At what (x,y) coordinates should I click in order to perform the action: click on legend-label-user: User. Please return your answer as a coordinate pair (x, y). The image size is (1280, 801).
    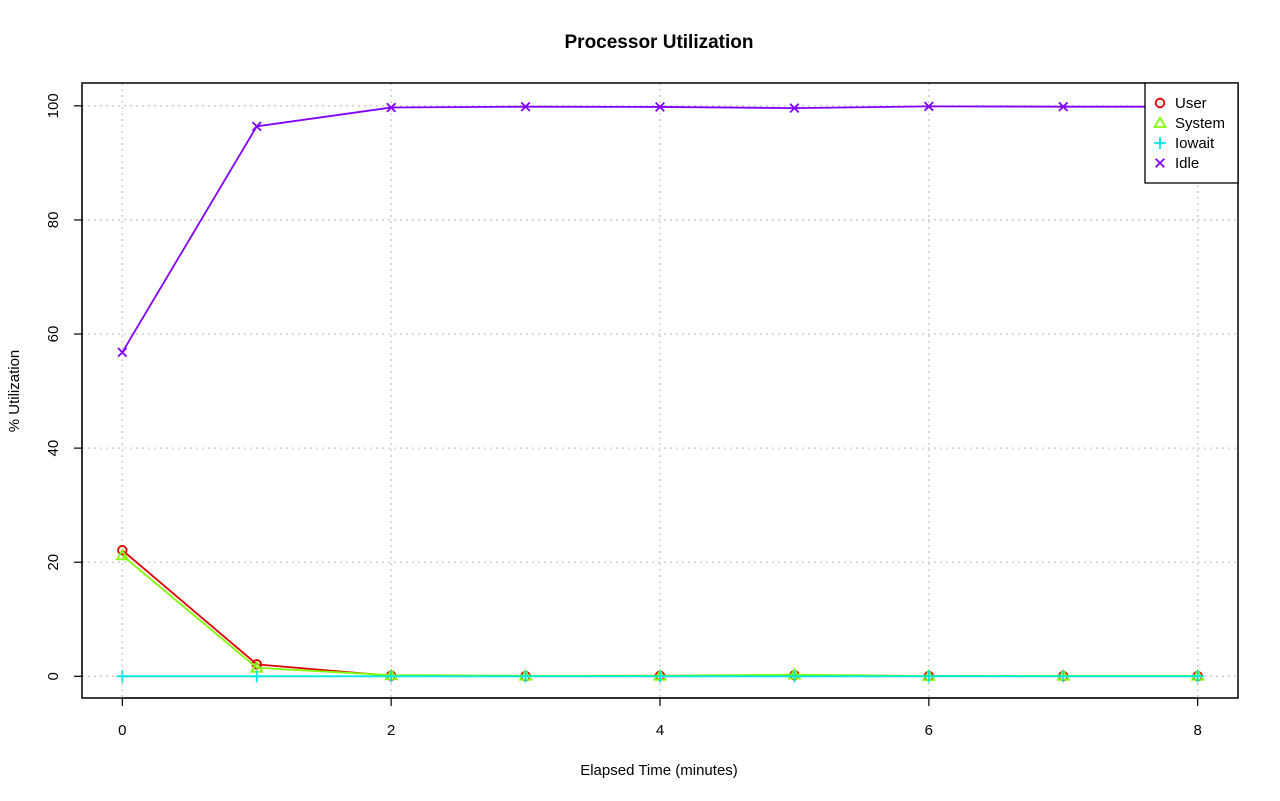
    Looking at the image, I should click on (1191, 103).